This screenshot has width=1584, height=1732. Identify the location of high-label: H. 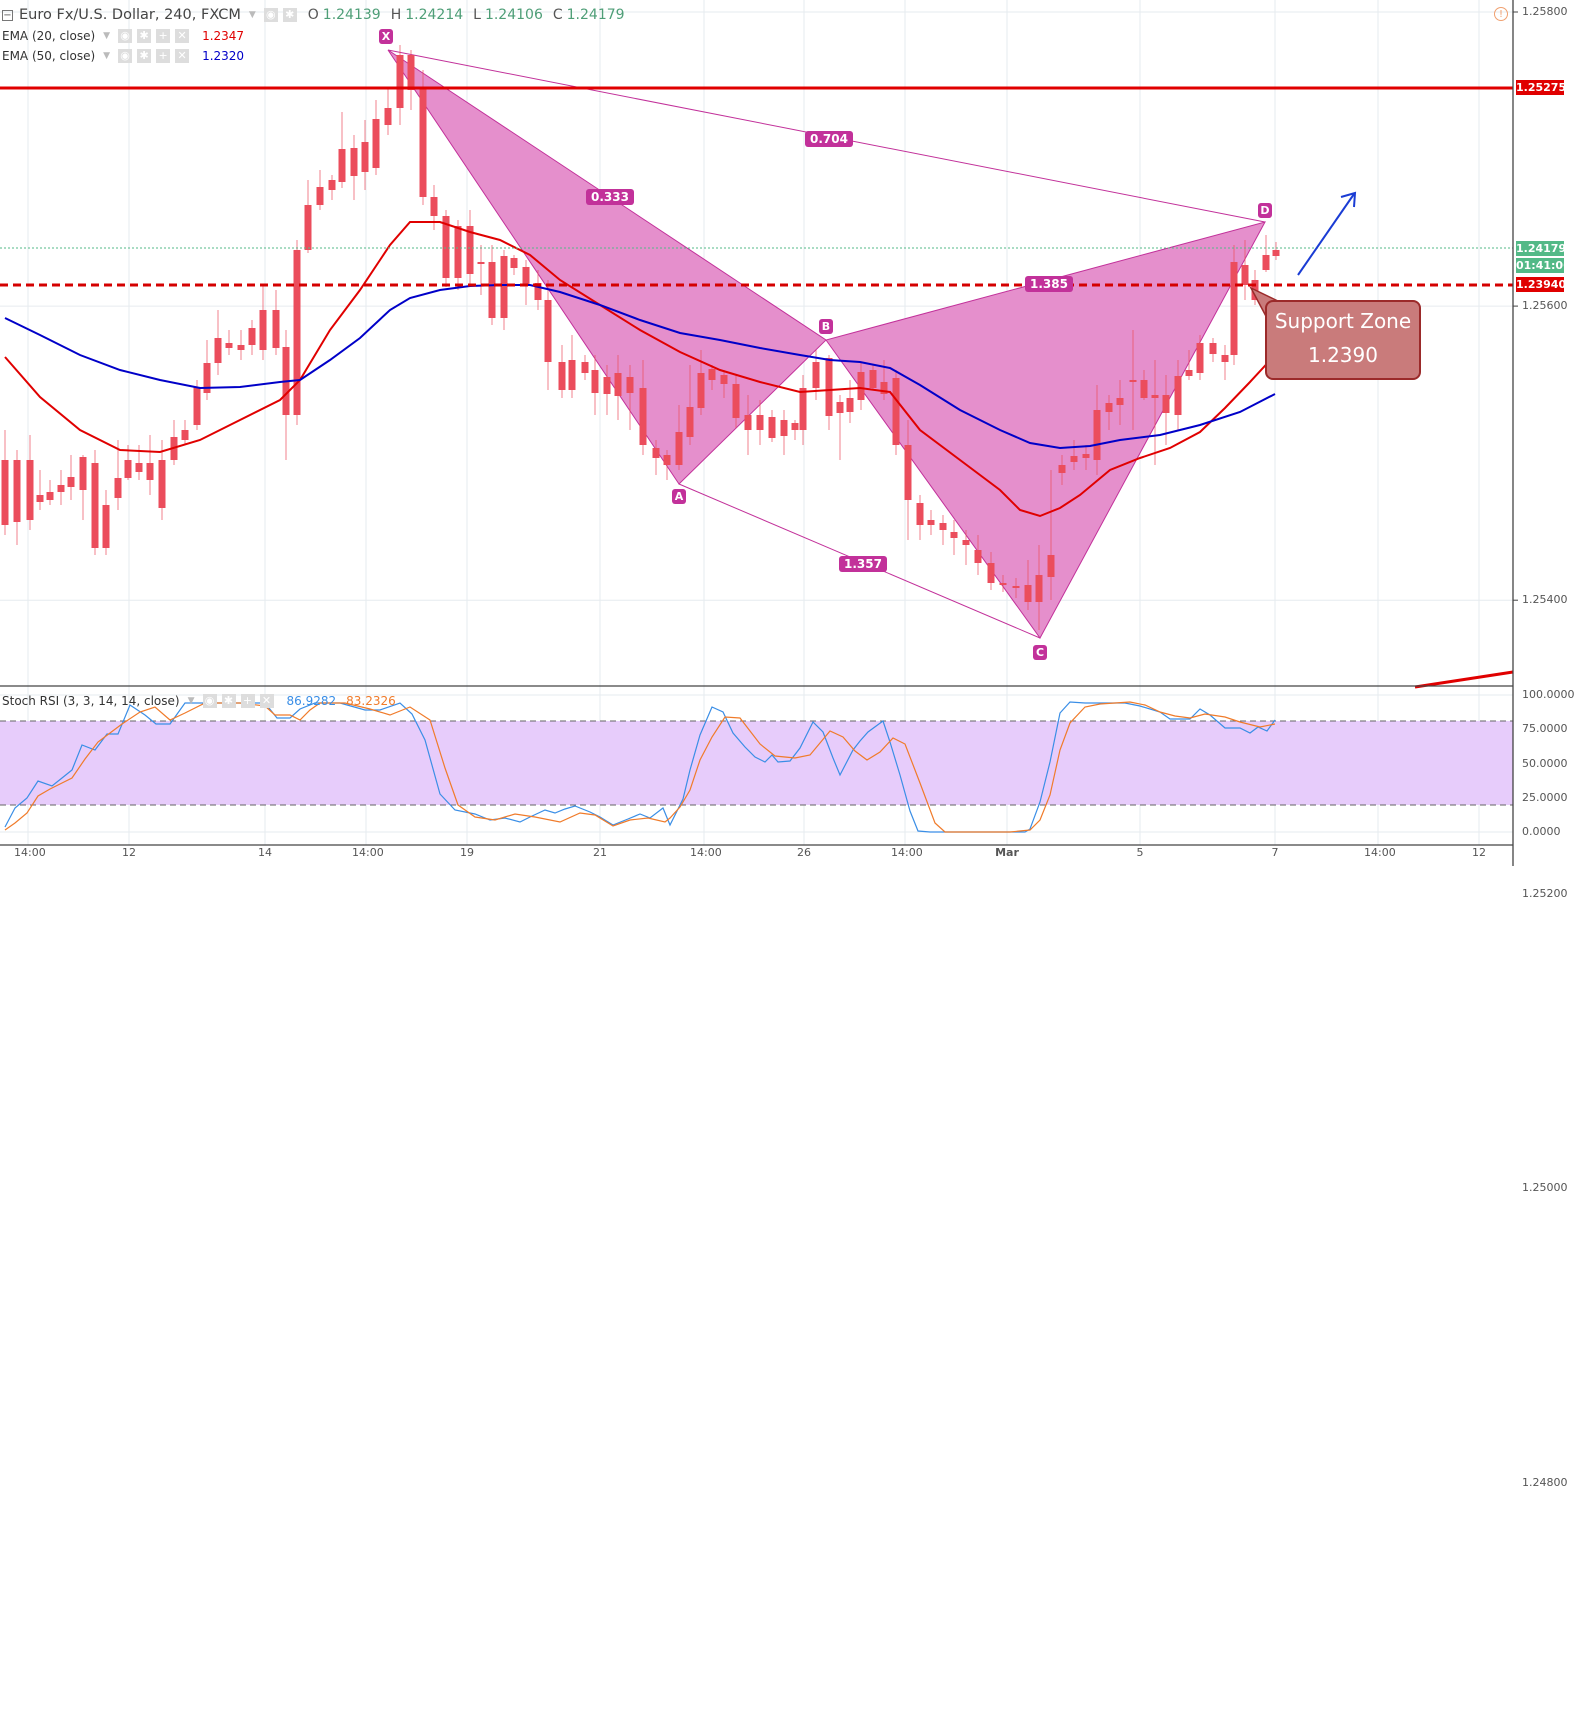
(396, 15).